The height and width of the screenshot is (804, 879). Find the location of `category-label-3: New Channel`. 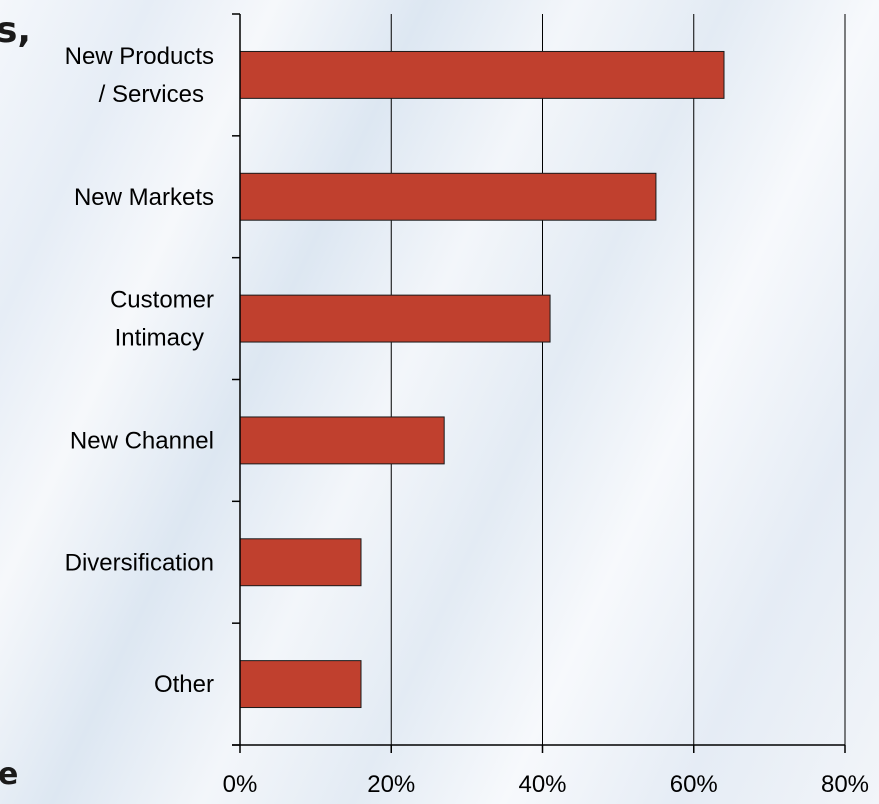

category-label-3: New Channel is located at coordinates (142, 440).